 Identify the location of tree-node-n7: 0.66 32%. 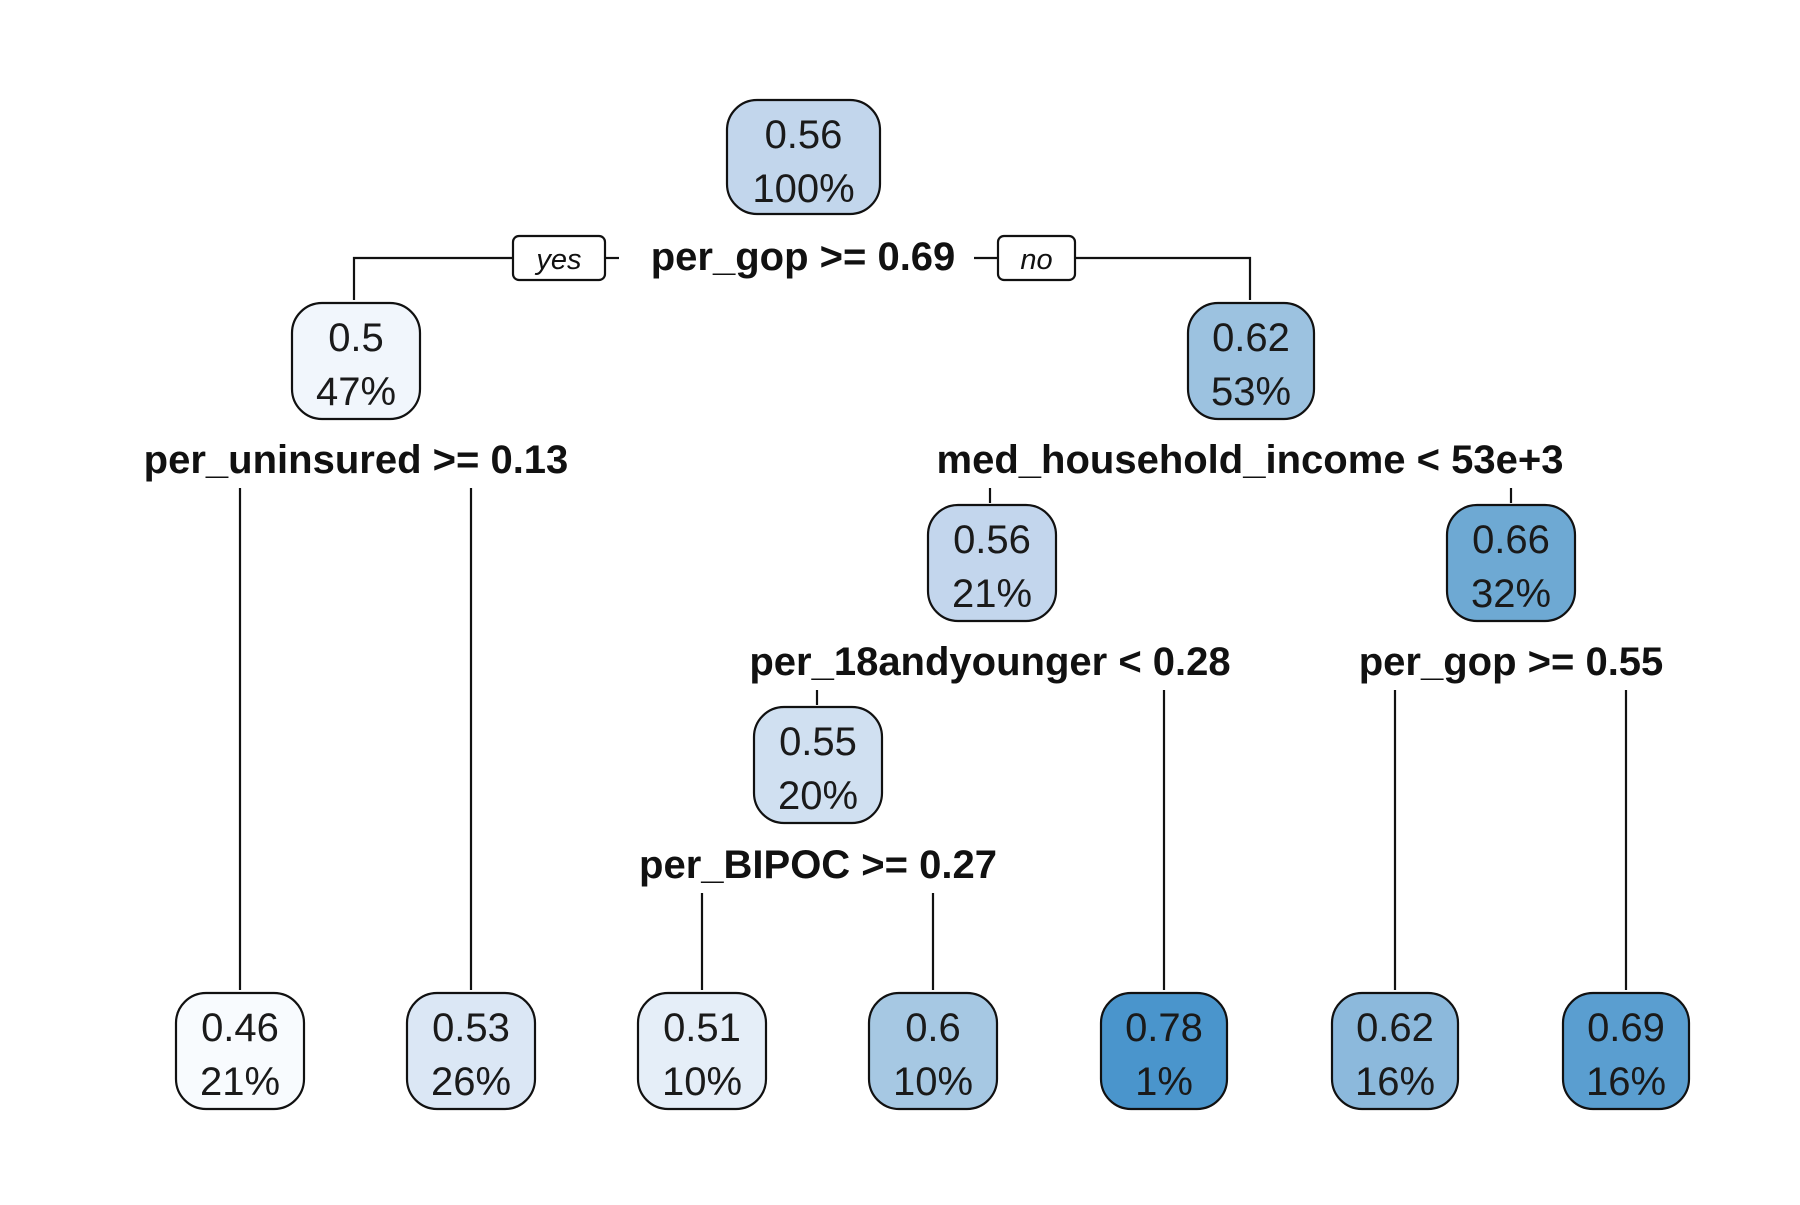
(1511, 563).